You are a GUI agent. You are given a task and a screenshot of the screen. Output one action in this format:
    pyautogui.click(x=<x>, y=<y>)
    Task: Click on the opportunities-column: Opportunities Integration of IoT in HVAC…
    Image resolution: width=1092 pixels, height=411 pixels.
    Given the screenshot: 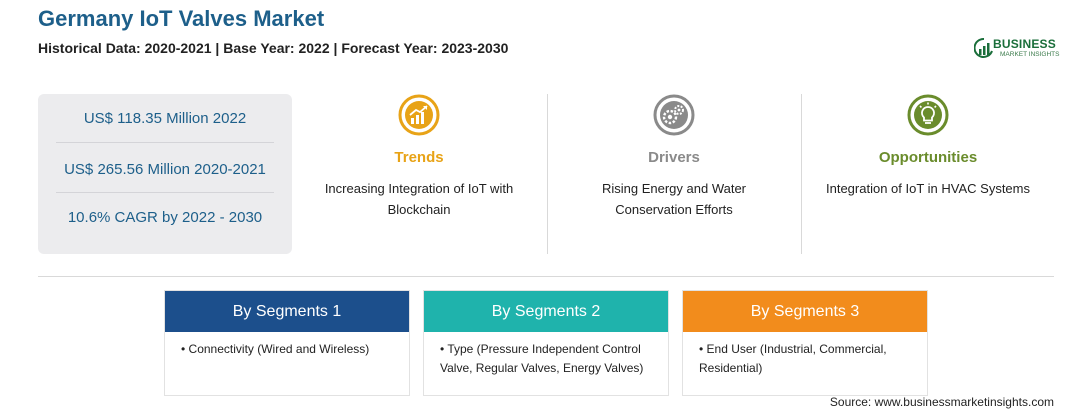 What is the action you would take?
    pyautogui.click(x=928, y=174)
    